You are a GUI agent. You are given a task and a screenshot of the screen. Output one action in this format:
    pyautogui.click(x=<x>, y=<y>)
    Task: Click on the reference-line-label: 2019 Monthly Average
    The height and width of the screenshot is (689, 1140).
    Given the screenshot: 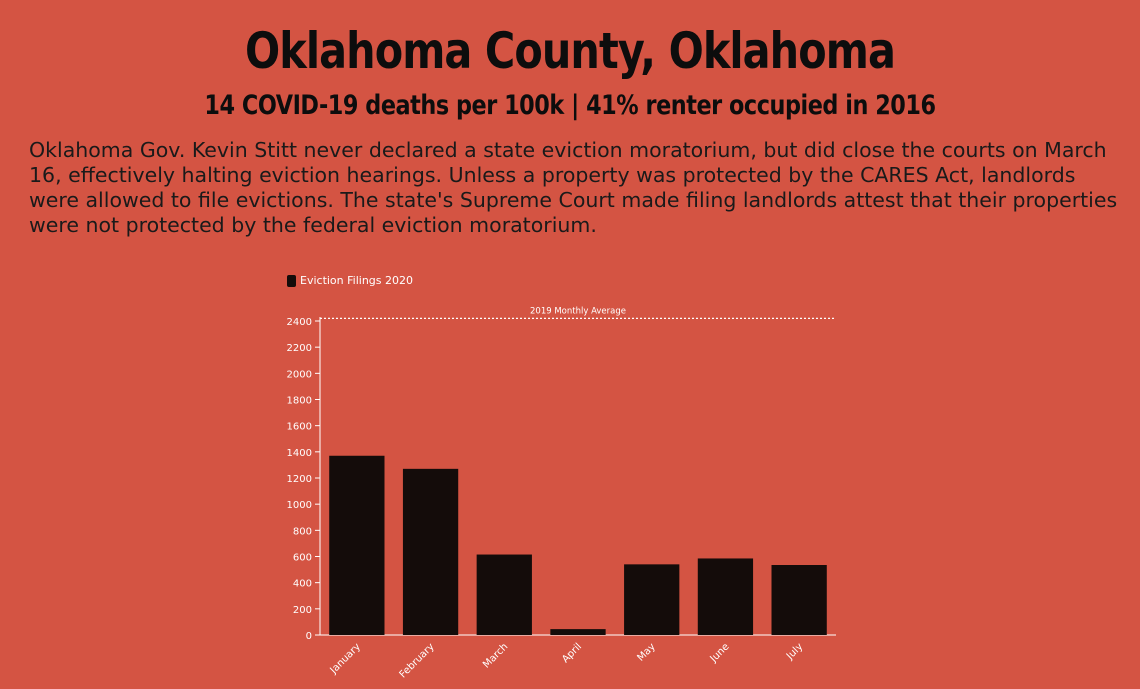 What is the action you would take?
    pyautogui.click(x=578, y=311)
    